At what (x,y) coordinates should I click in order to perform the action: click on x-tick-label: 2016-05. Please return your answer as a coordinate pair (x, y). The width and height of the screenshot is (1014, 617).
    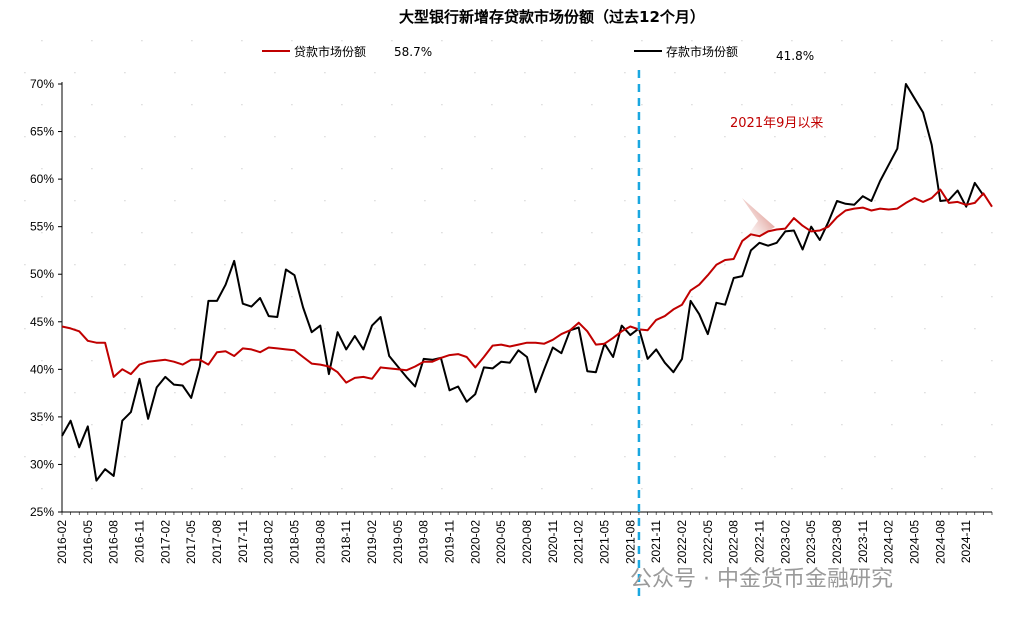
    Looking at the image, I should click on (88, 542).